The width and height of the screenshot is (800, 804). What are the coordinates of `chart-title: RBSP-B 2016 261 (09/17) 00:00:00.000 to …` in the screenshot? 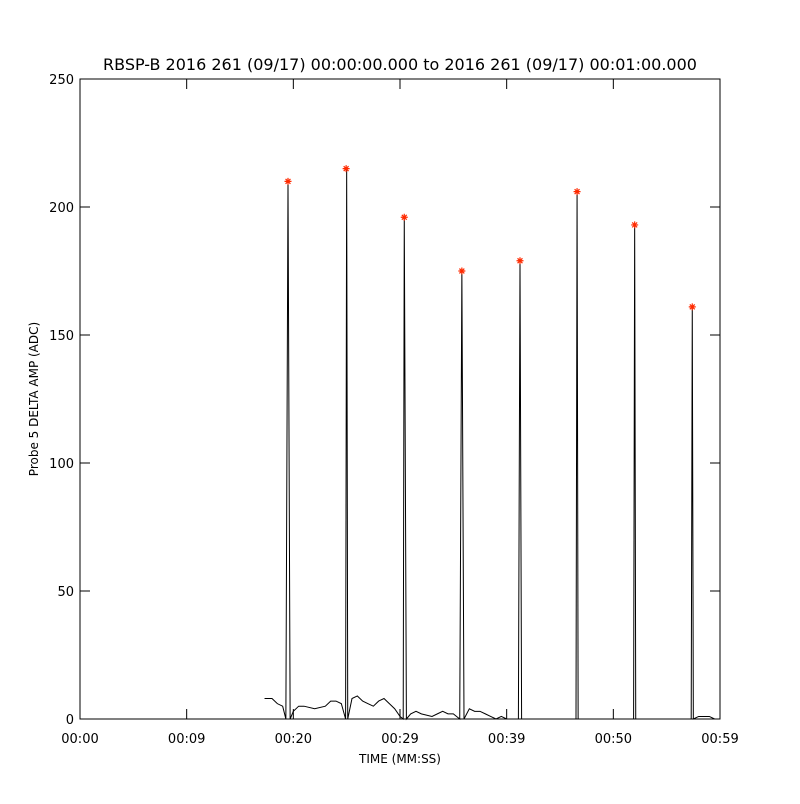 It's located at (400, 64).